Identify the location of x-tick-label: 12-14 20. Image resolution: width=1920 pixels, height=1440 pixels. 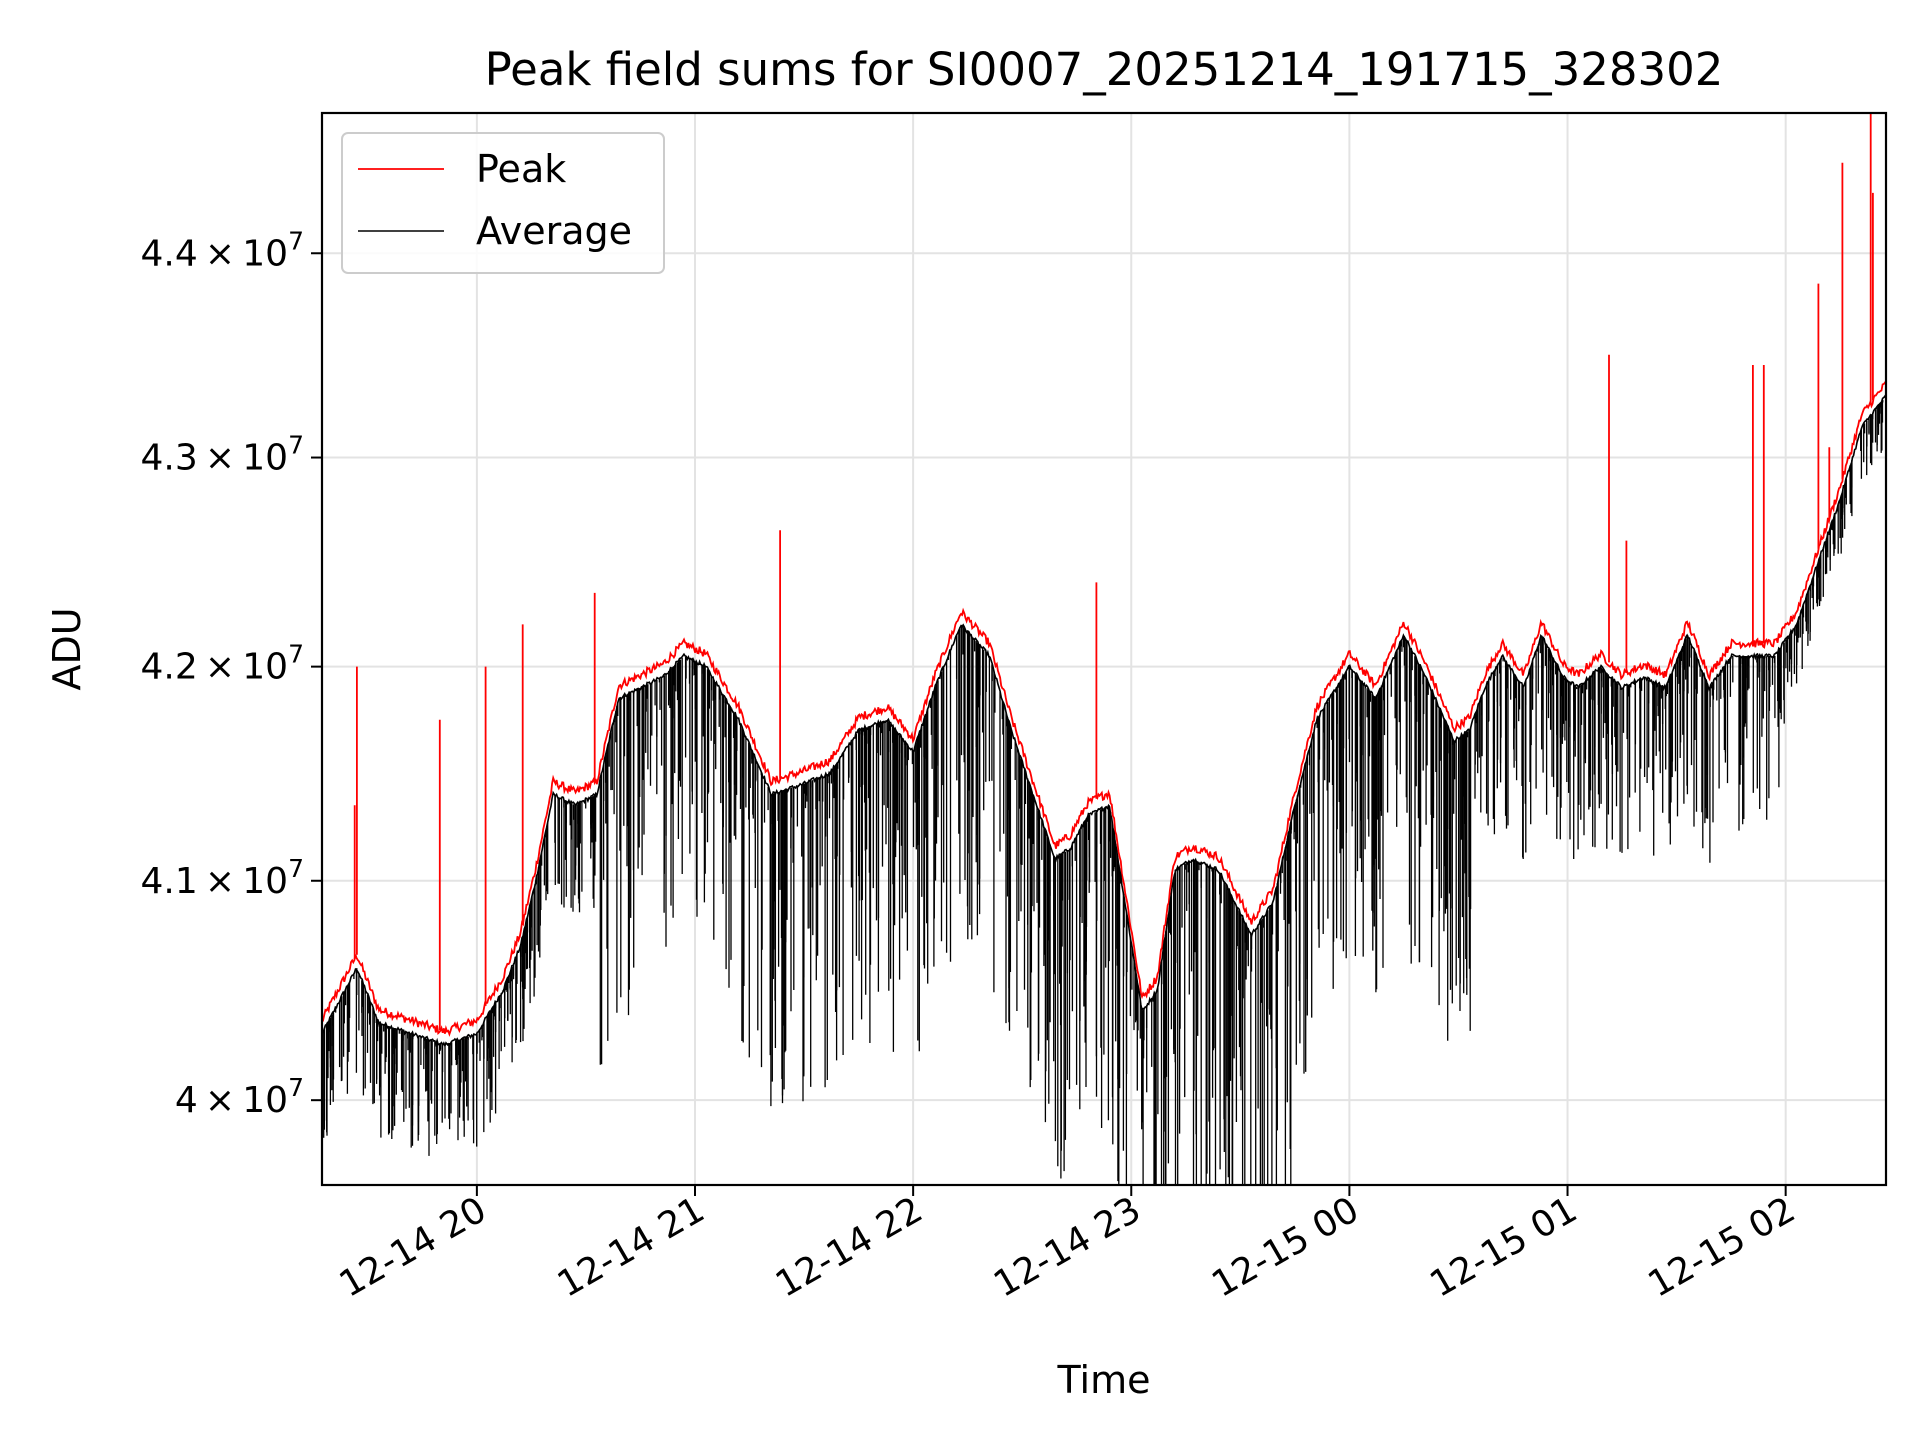
(413, 1247).